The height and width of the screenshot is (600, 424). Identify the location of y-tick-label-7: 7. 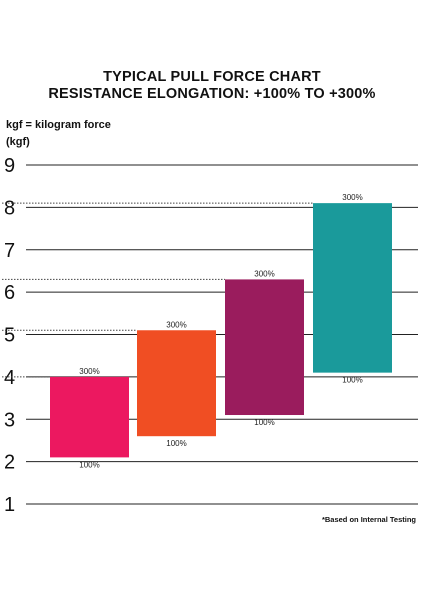
(9, 251).